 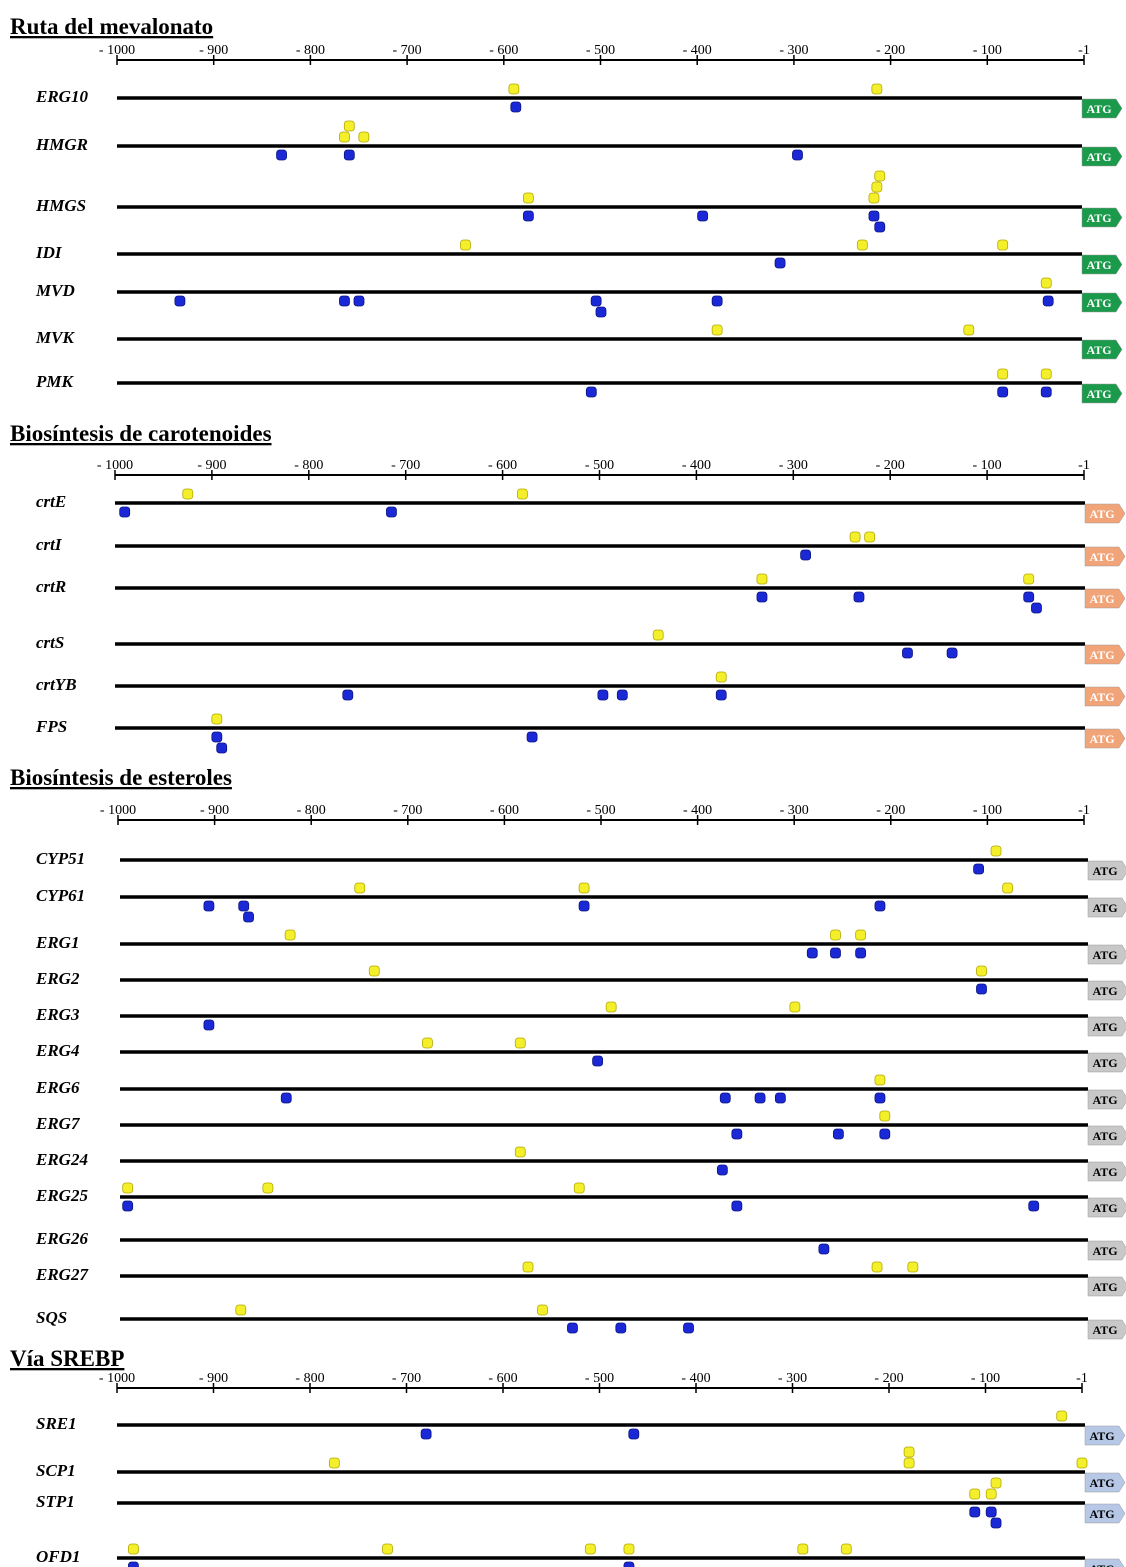 I want to click on gene-row-crte: crtE ATG, so click(x=581, y=506).